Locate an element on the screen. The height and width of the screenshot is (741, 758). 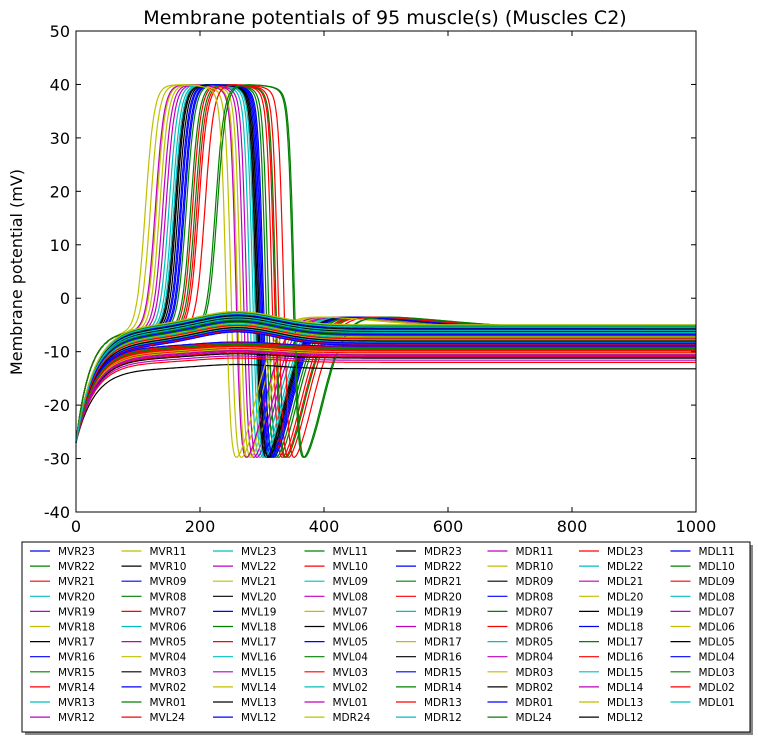
legend-label: MDL04 is located at coordinates (717, 658).